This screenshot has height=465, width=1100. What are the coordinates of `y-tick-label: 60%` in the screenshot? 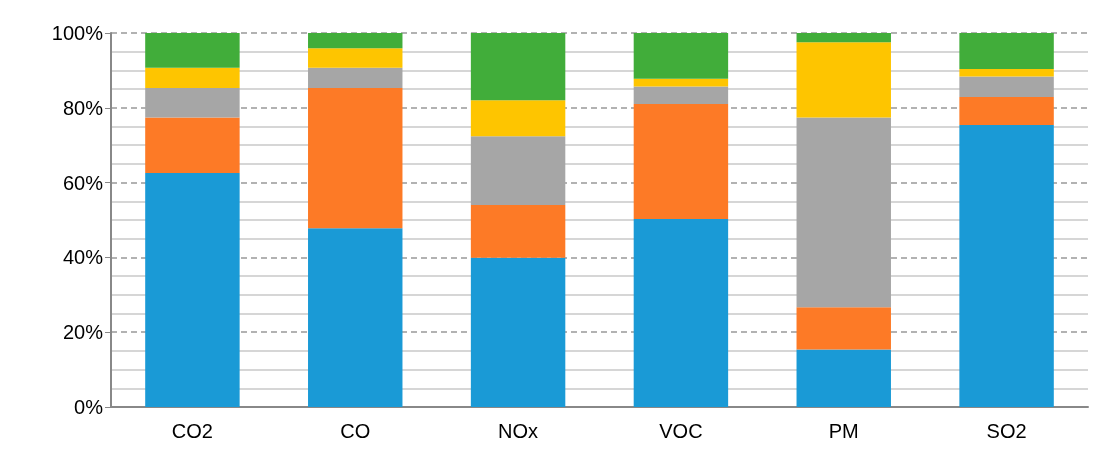 It's located at (83, 182).